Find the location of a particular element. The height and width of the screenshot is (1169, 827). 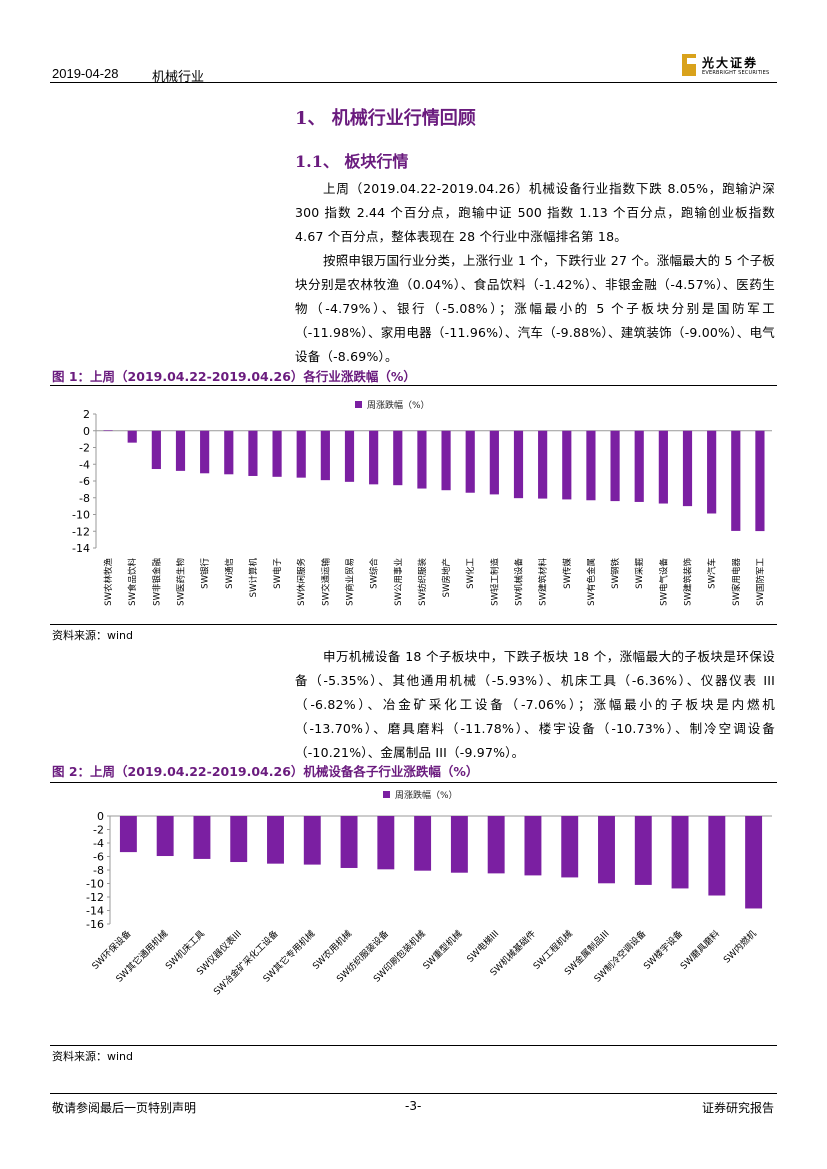

figure2-category-label: SW电梯III is located at coordinates (482, 946).